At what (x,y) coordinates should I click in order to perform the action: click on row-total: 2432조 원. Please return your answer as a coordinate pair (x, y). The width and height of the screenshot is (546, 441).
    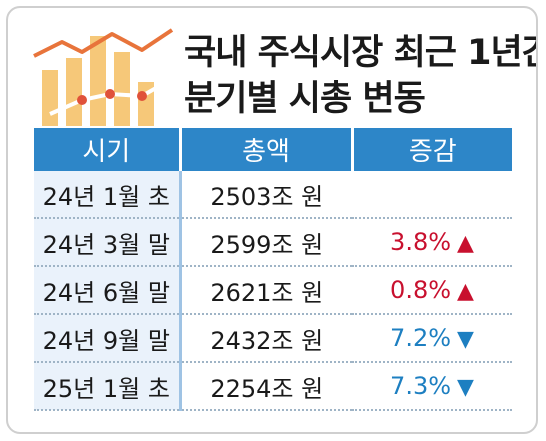
    Looking at the image, I should click on (266, 338).